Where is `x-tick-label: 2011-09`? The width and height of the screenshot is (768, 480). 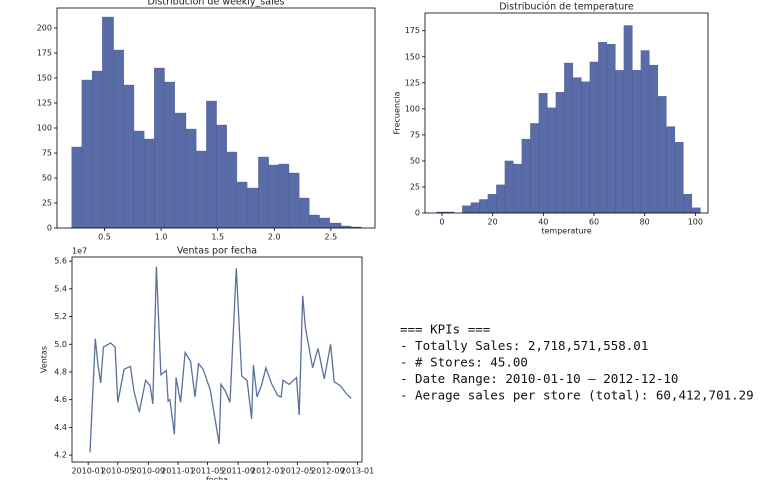 x-tick-label: 2011-09 is located at coordinates (237, 471).